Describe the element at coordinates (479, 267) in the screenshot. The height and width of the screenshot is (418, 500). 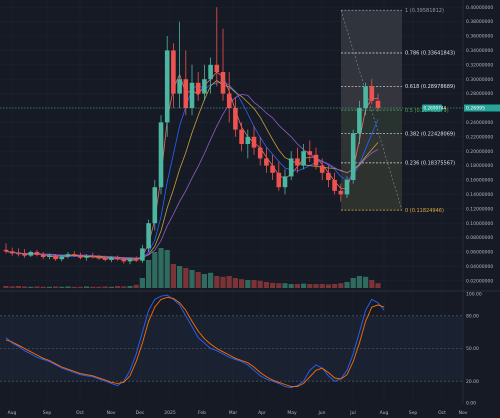
I see `price-tick-label: 0.04000000` at that location.